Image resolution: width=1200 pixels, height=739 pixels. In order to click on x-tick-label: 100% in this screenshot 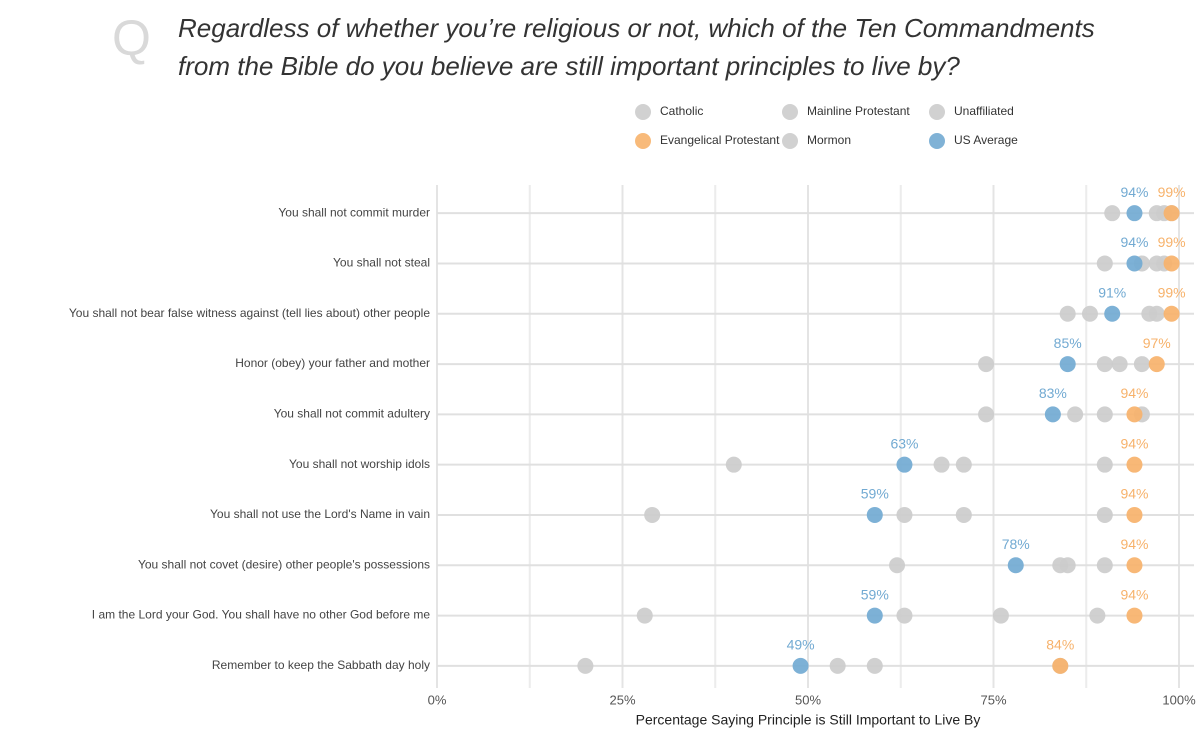, I will do `click(1179, 699)`.